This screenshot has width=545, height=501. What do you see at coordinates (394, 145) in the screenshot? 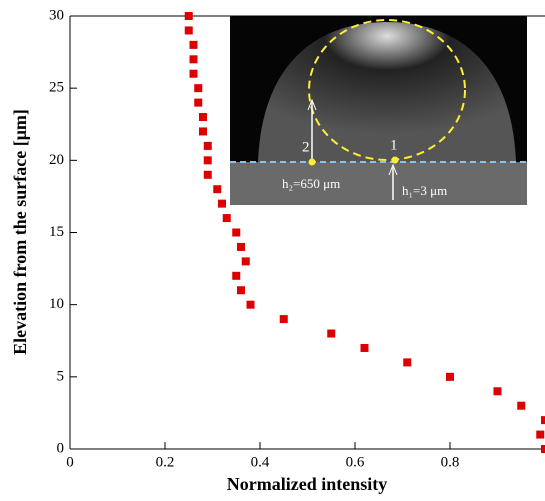
I see `inset-label: 1` at bounding box center [394, 145].